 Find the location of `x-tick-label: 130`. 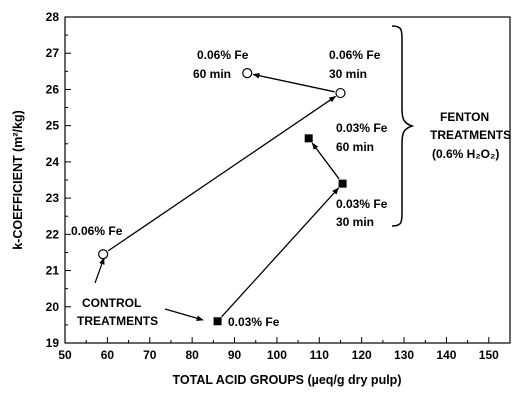

x-tick-label: 130 is located at coordinates (404, 355).